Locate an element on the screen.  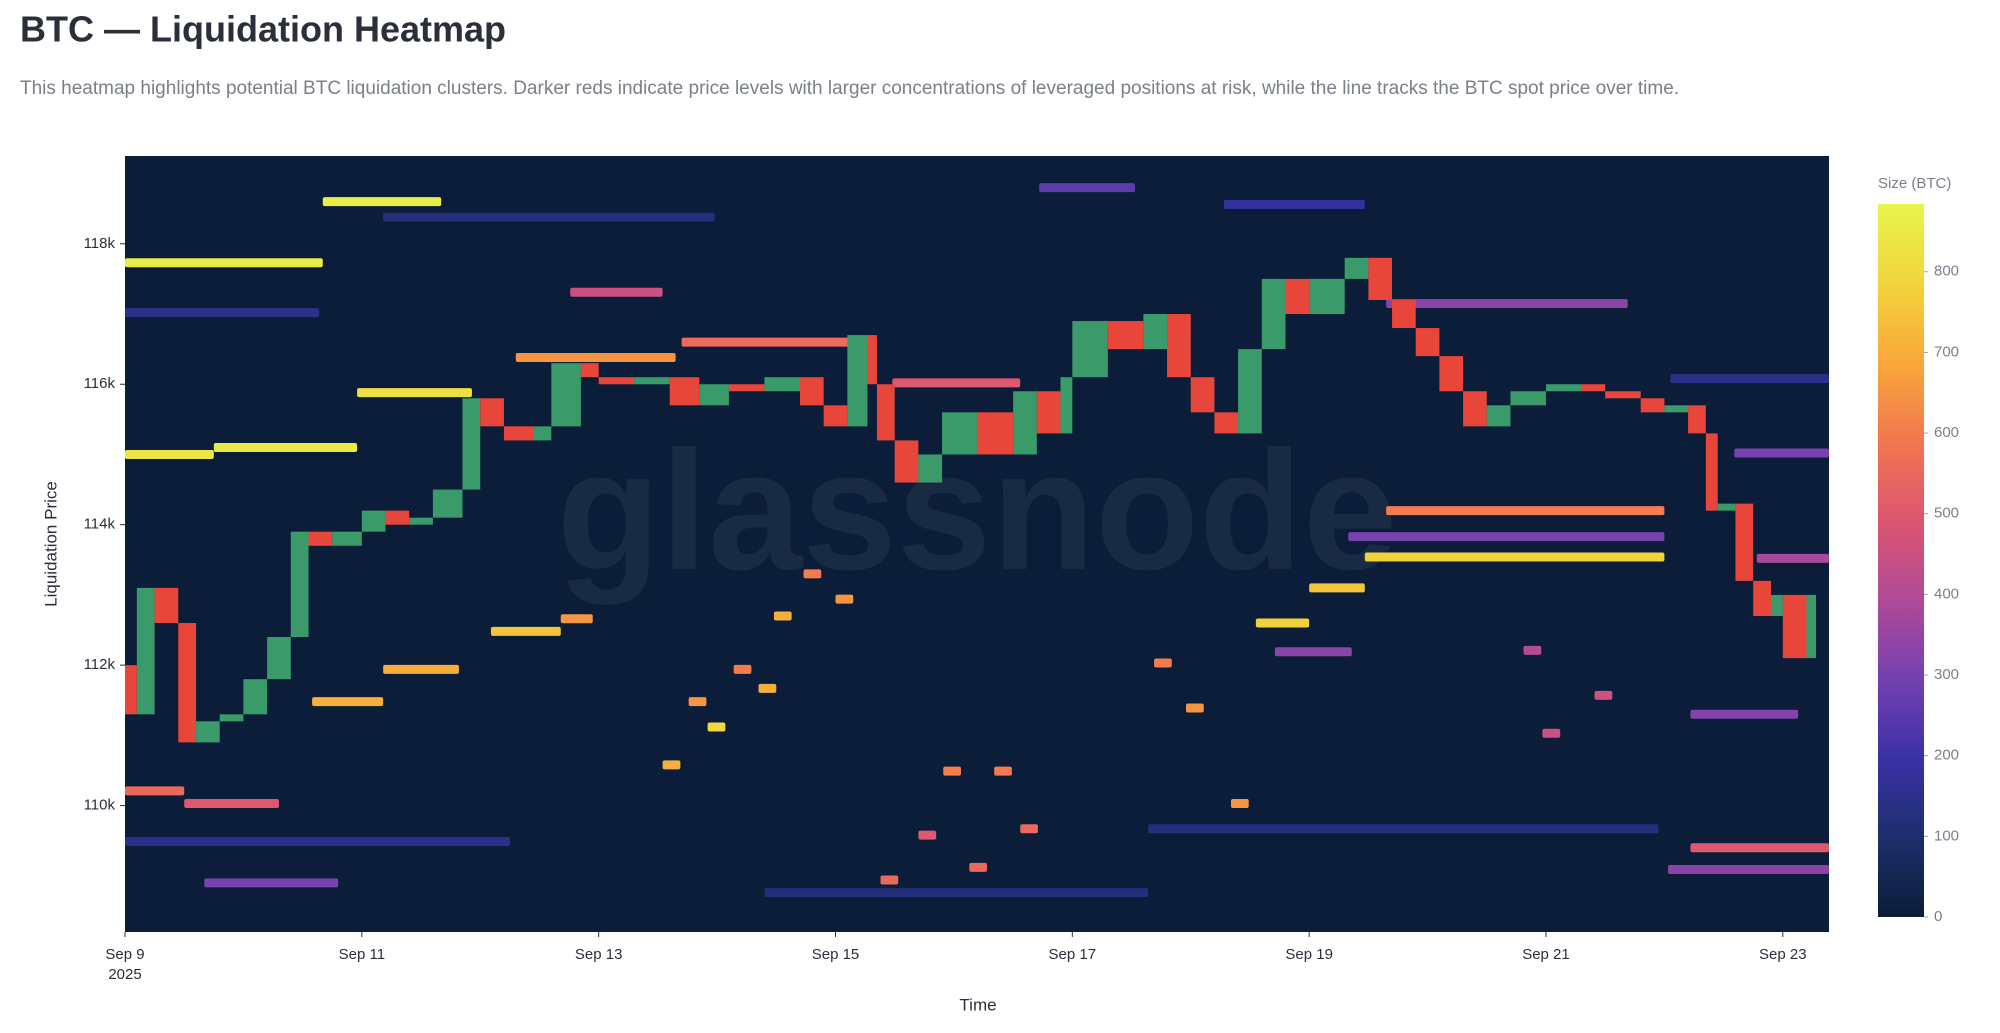
x-axis-title: Time is located at coordinates (977, 1004).